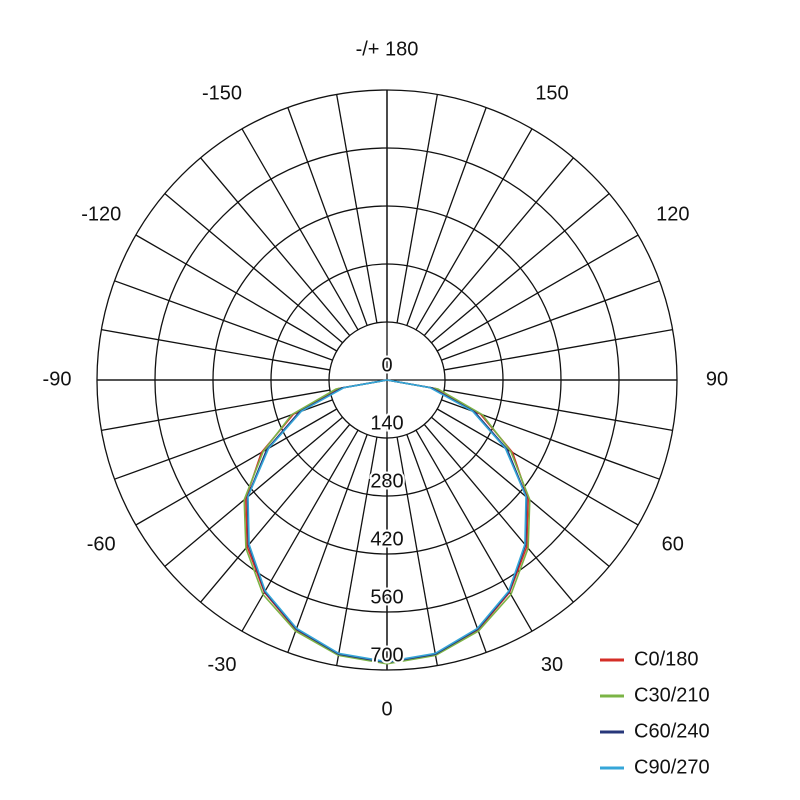 This screenshot has width=800, height=800. What do you see at coordinates (386, 709) in the screenshot?
I see `angle-label: 0` at bounding box center [386, 709].